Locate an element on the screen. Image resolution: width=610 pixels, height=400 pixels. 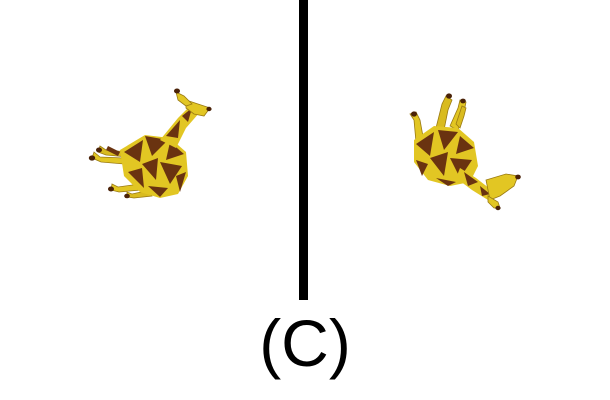
giraffe-left-tail is located at coordinates (113, 151).